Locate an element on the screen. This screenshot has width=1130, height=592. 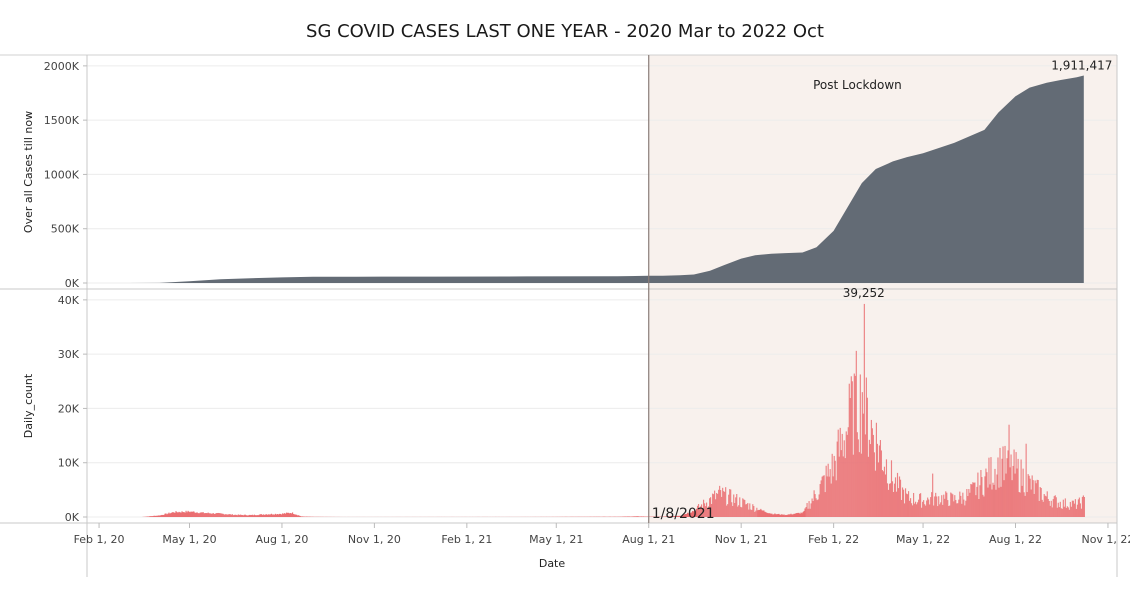
bottom-y-tick-label: 10K is located at coordinates (69, 463).